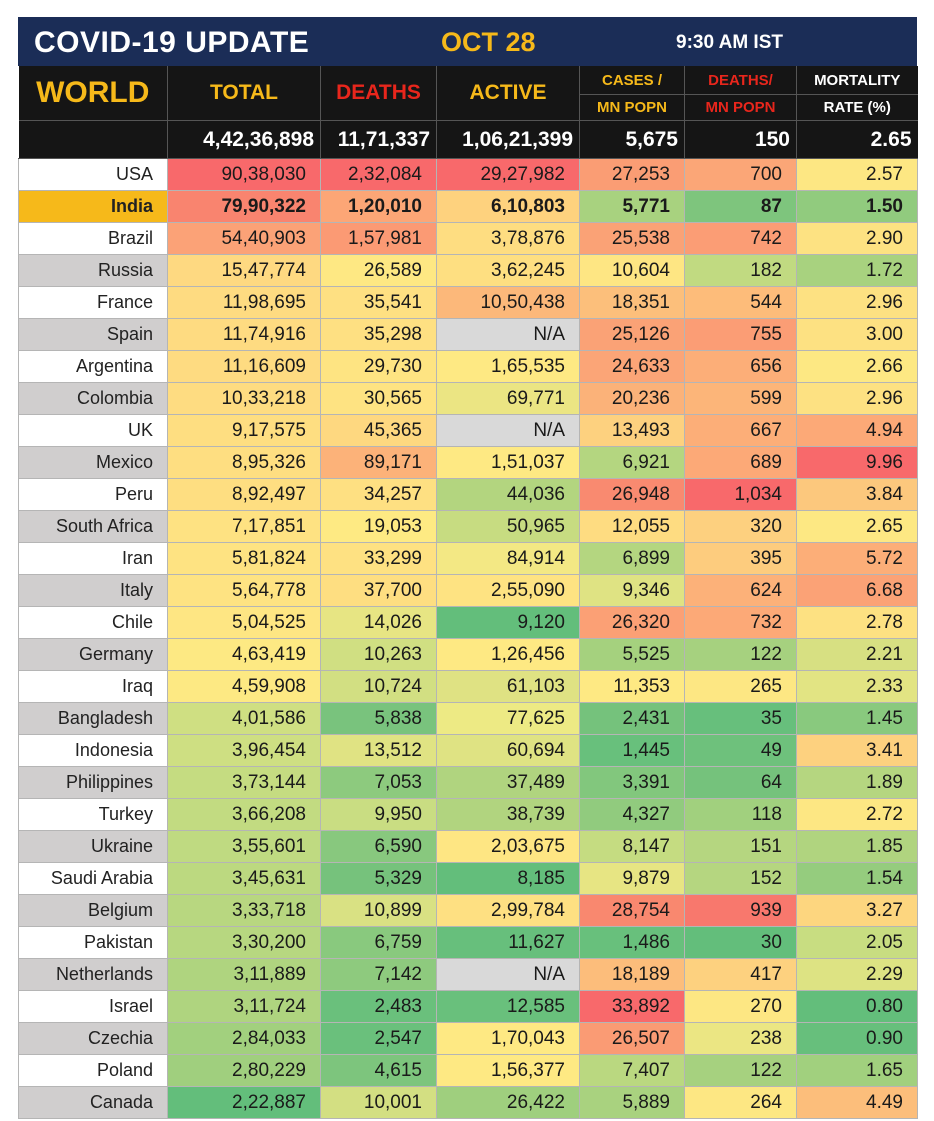 This screenshot has width=934, height=1121. What do you see at coordinates (508, 174) in the screenshot?
I see `cell-active: 29,27,982` at bounding box center [508, 174].